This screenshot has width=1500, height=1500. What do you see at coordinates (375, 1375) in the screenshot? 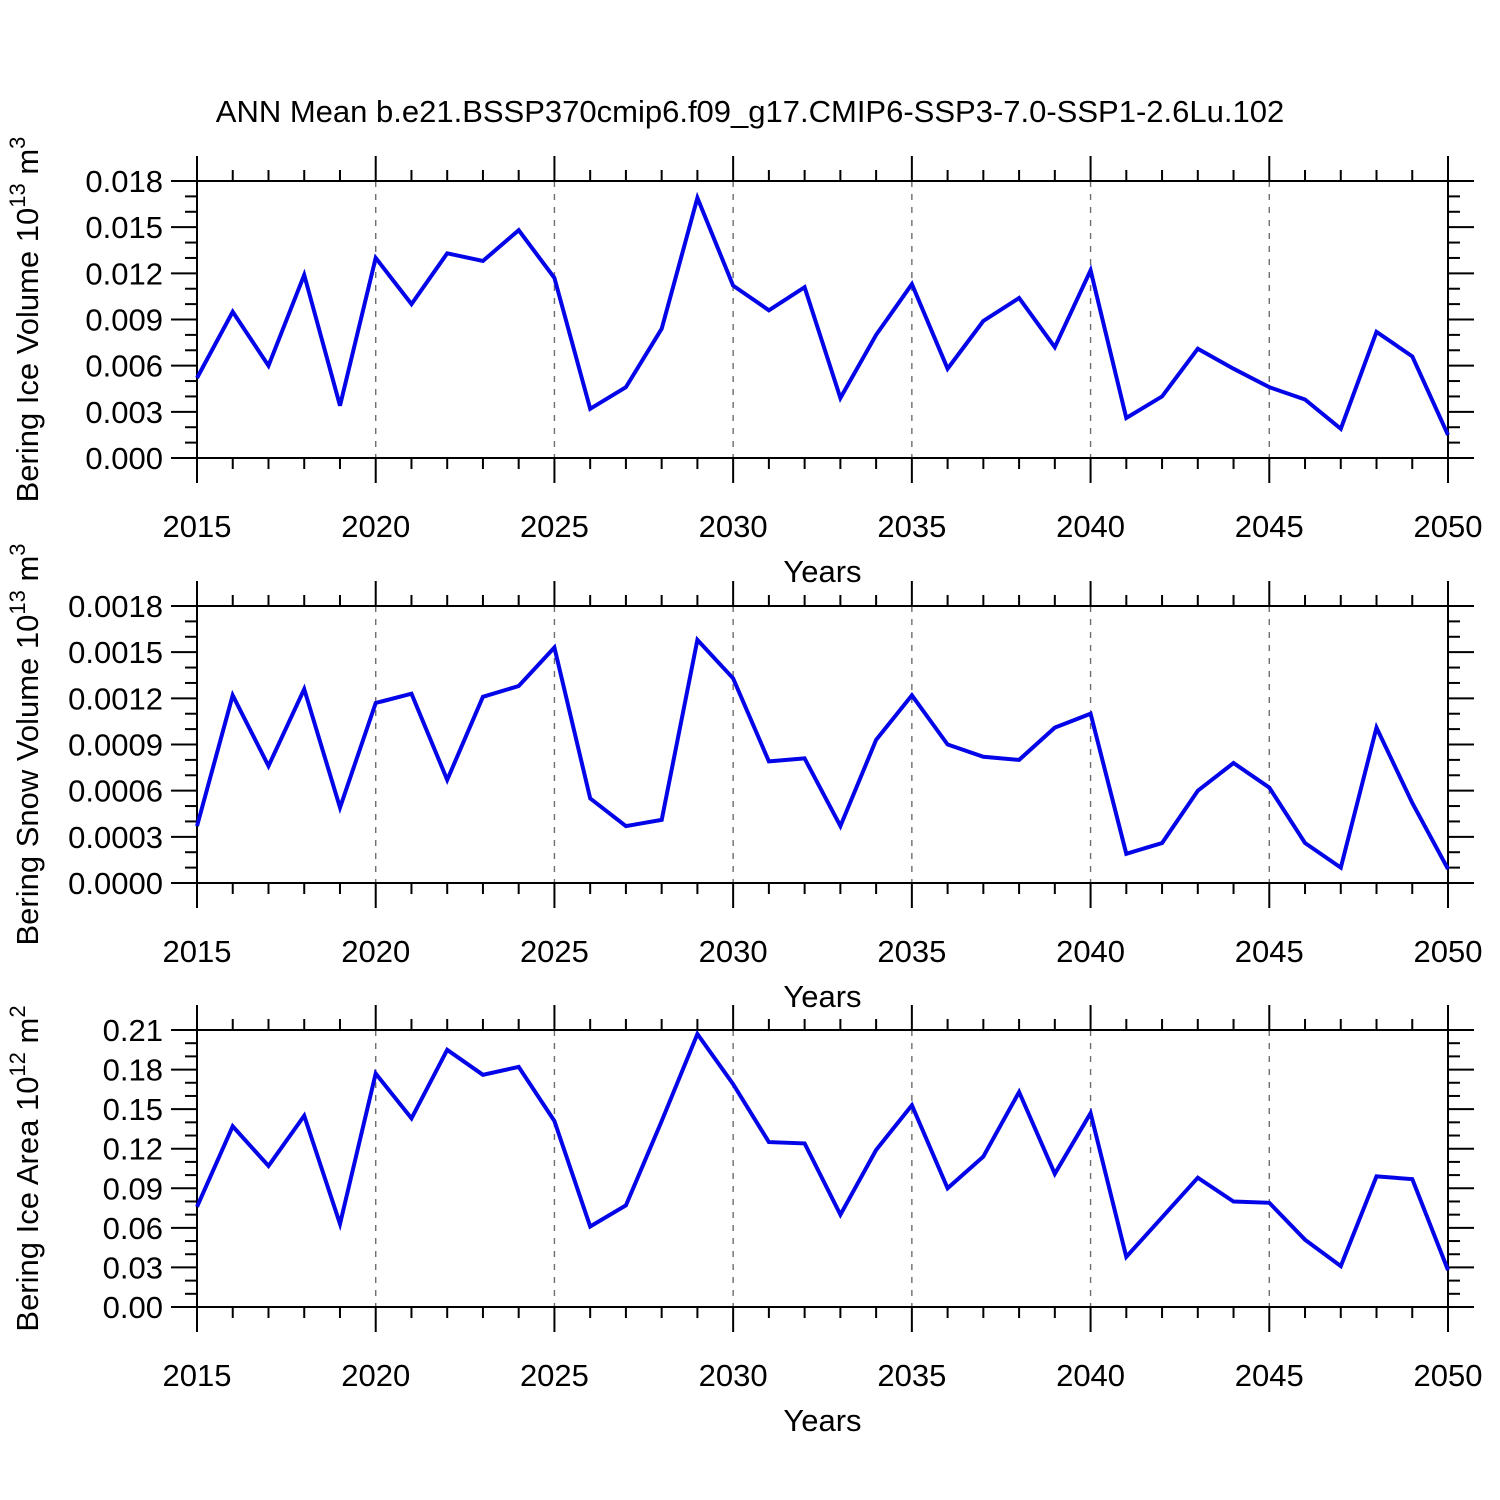
I see `bering-ice-area-xtick-label: 2020` at bounding box center [375, 1375].